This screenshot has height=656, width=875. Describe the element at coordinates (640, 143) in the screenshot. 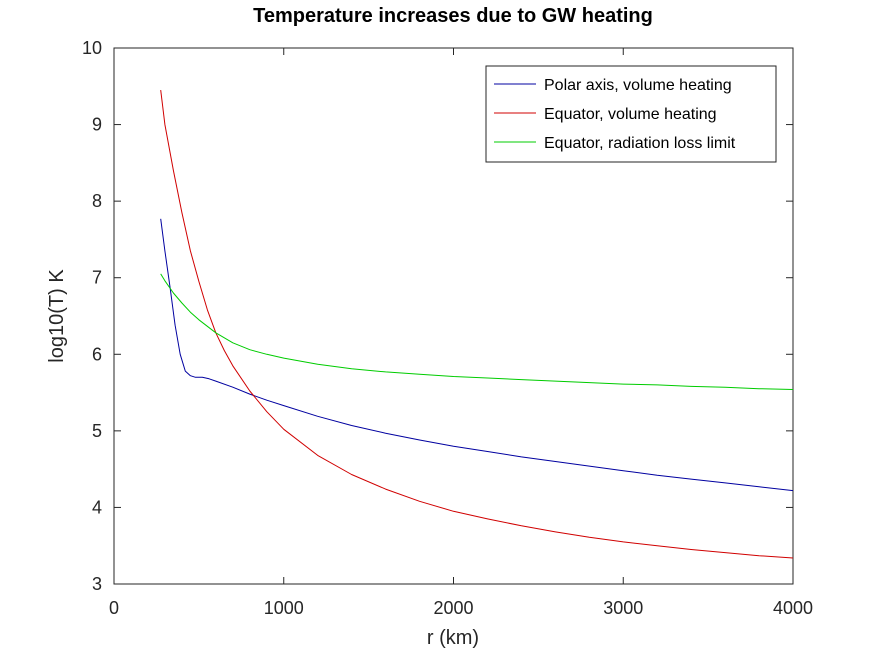

I see `legend-label: Equator, radiation loss limit` at that location.